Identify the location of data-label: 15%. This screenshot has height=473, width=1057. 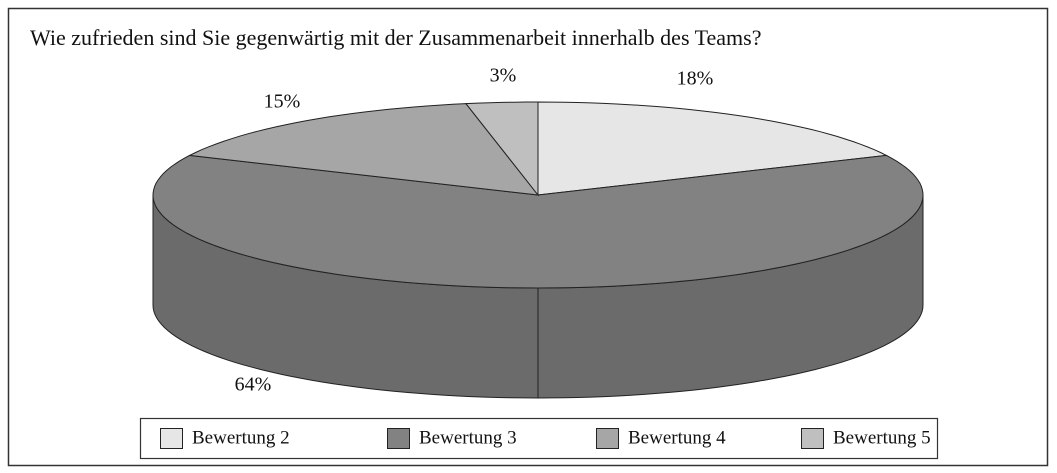
(282, 102).